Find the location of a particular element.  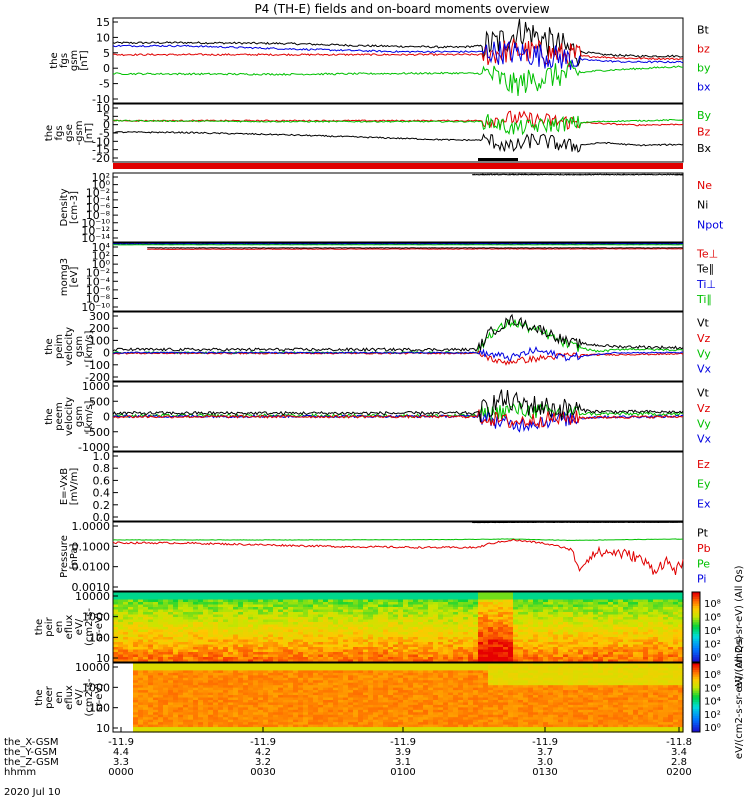

y-axis-label: gsm is located at coordinates (79, 416).